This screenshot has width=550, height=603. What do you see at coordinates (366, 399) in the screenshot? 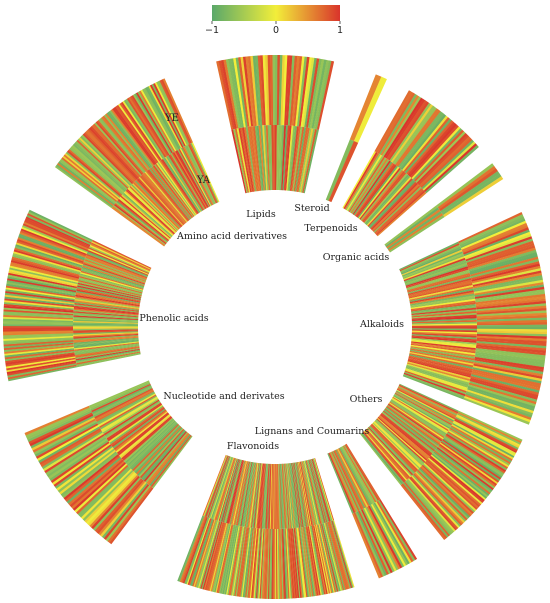
I see `label-others: Others` at bounding box center [366, 399].